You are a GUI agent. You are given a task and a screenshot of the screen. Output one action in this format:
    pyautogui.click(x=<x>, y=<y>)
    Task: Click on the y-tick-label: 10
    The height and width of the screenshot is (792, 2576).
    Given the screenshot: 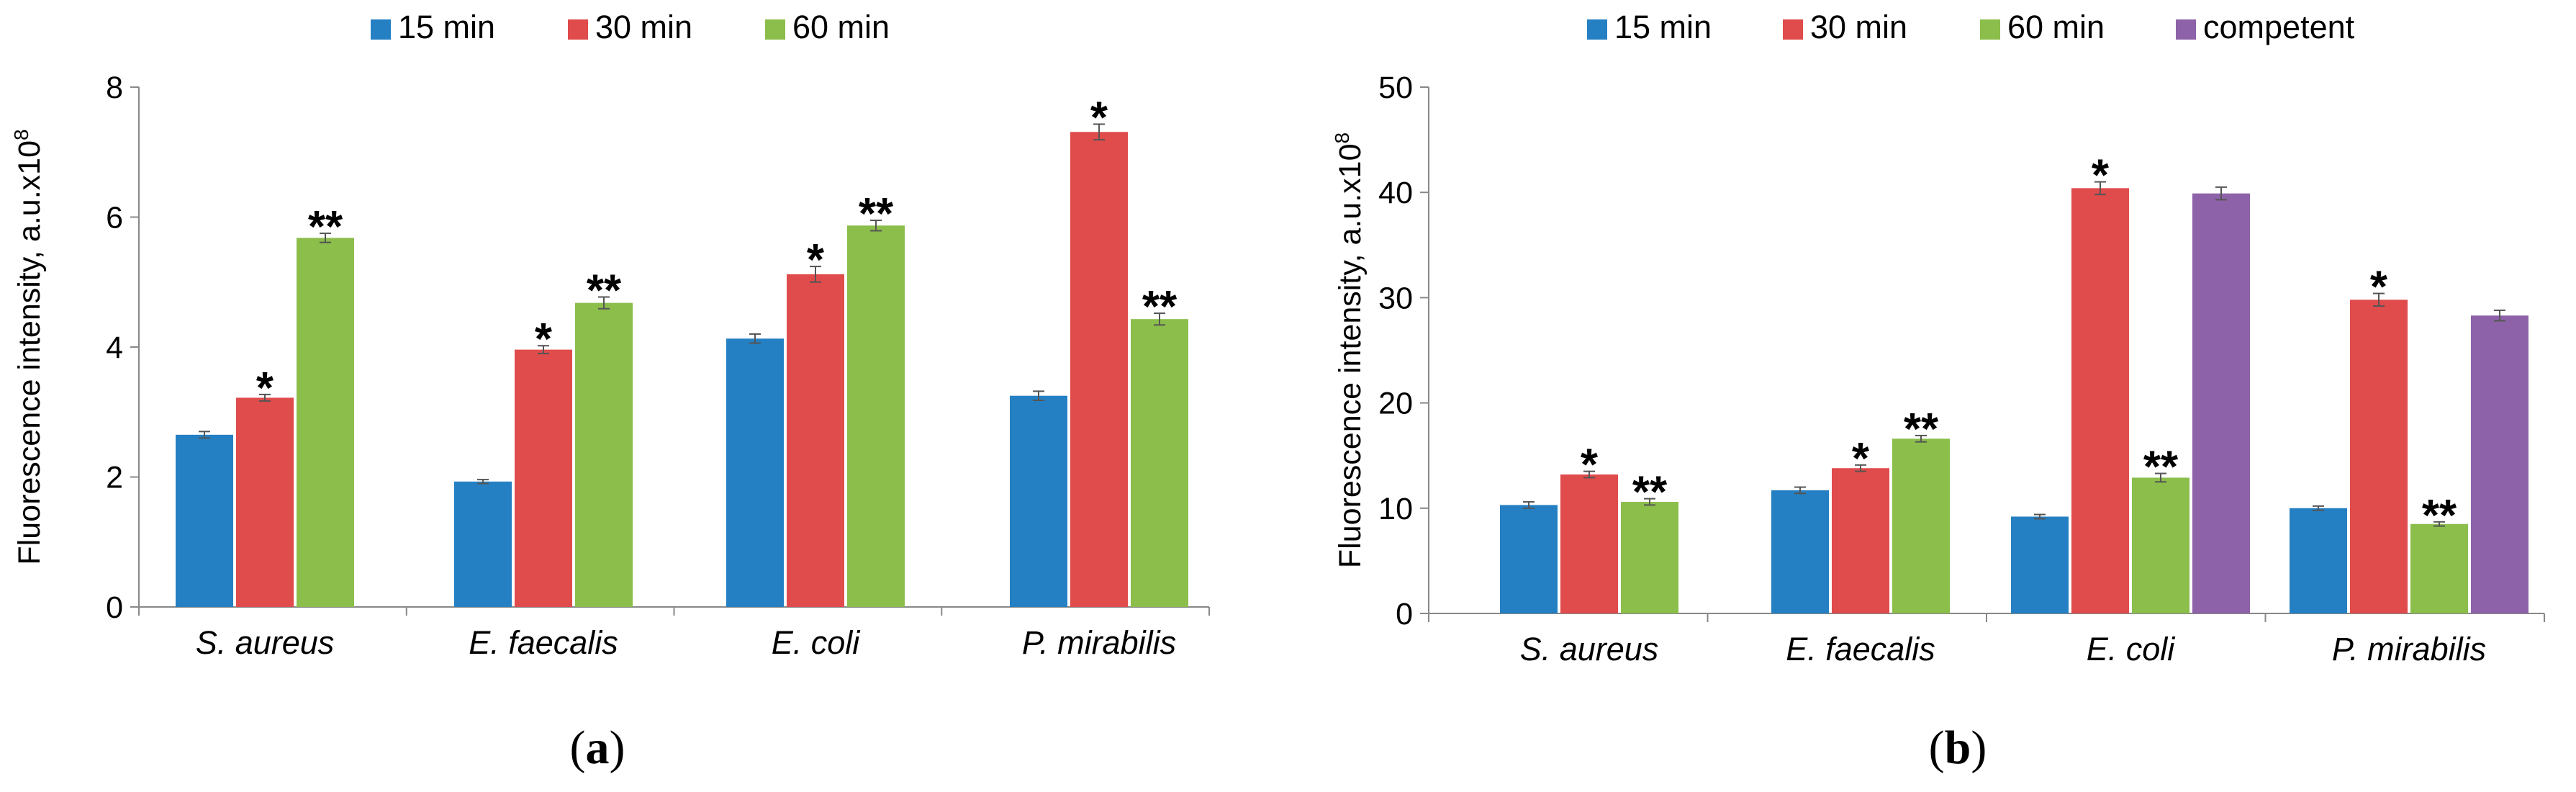 What is the action you would take?
    pyautogui.click(x=1395, y=509)
    